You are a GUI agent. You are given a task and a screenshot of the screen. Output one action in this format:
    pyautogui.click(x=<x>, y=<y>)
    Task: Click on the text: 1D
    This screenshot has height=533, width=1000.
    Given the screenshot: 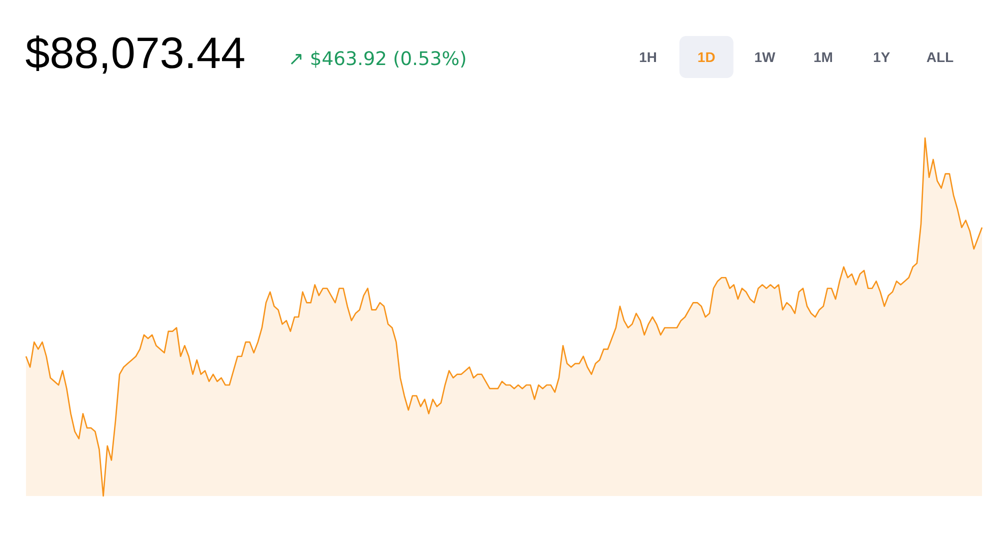 What is the action you would take?
    pyautogui.click(x=706, y=57)
    